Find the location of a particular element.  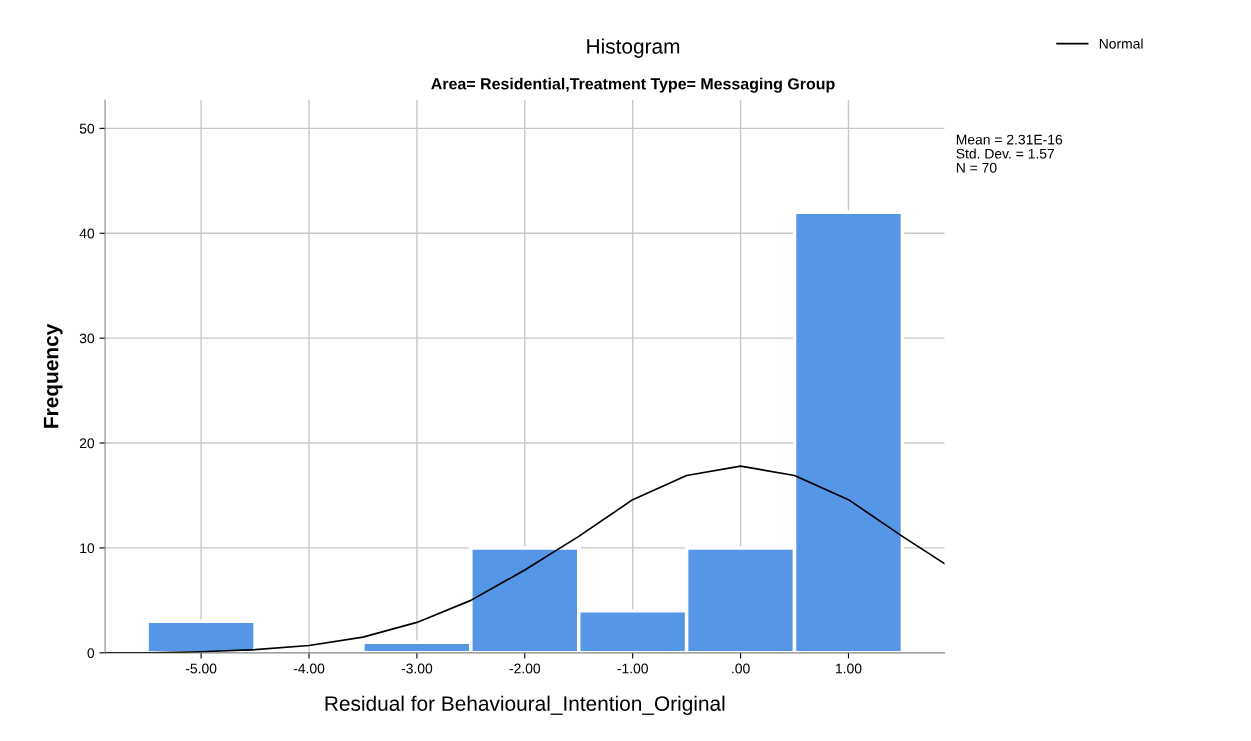

y-tick-label: 40 is located at coordinates (87, 233).